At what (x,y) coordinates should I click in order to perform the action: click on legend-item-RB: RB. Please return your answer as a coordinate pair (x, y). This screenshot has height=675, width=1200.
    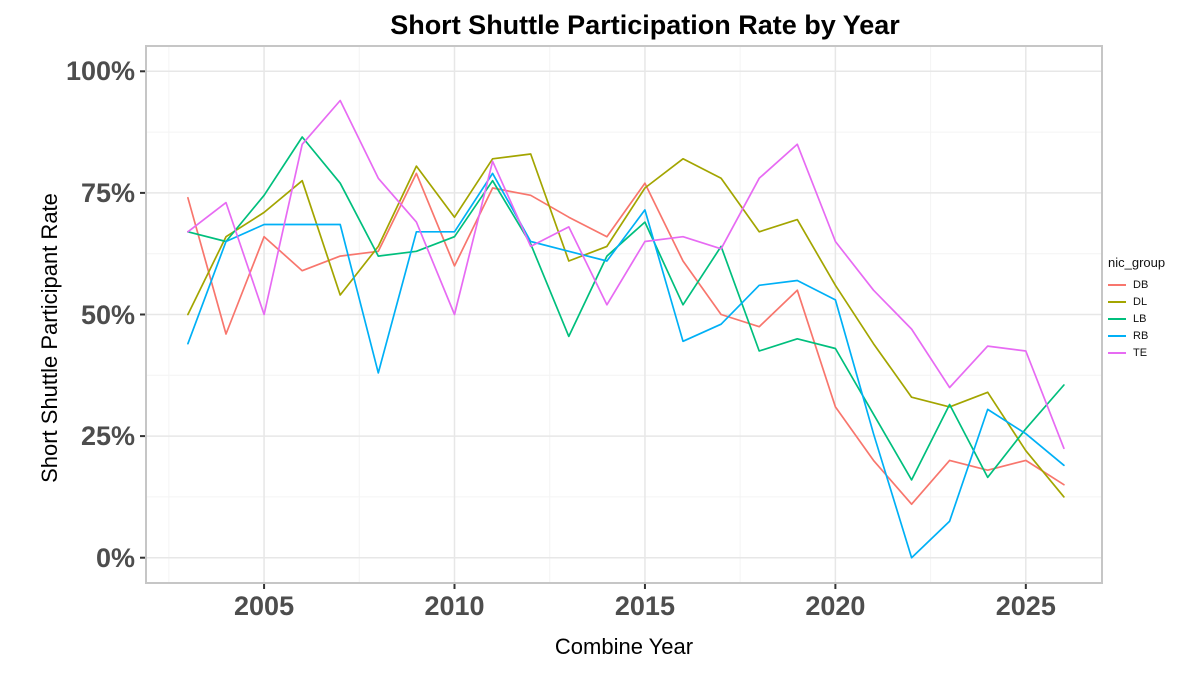
    Looking at the image, I should click on (1136, 335).